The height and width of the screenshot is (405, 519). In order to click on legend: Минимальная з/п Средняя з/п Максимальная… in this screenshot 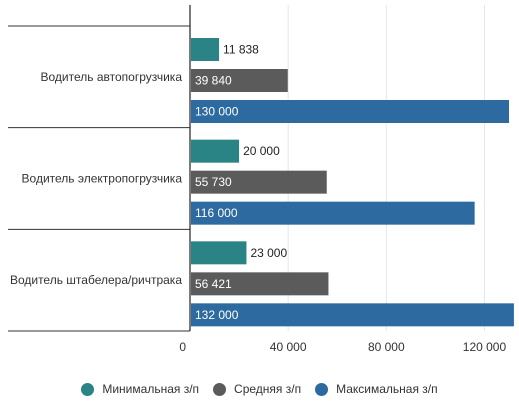, I will do `click(259, 389)`.